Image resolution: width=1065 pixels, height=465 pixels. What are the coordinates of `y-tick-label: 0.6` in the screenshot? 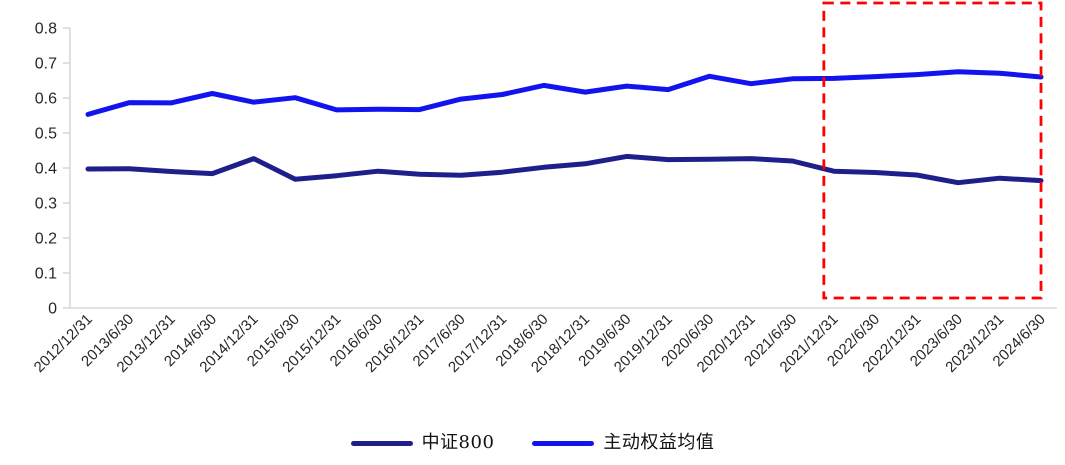 It's located at (46, 99).